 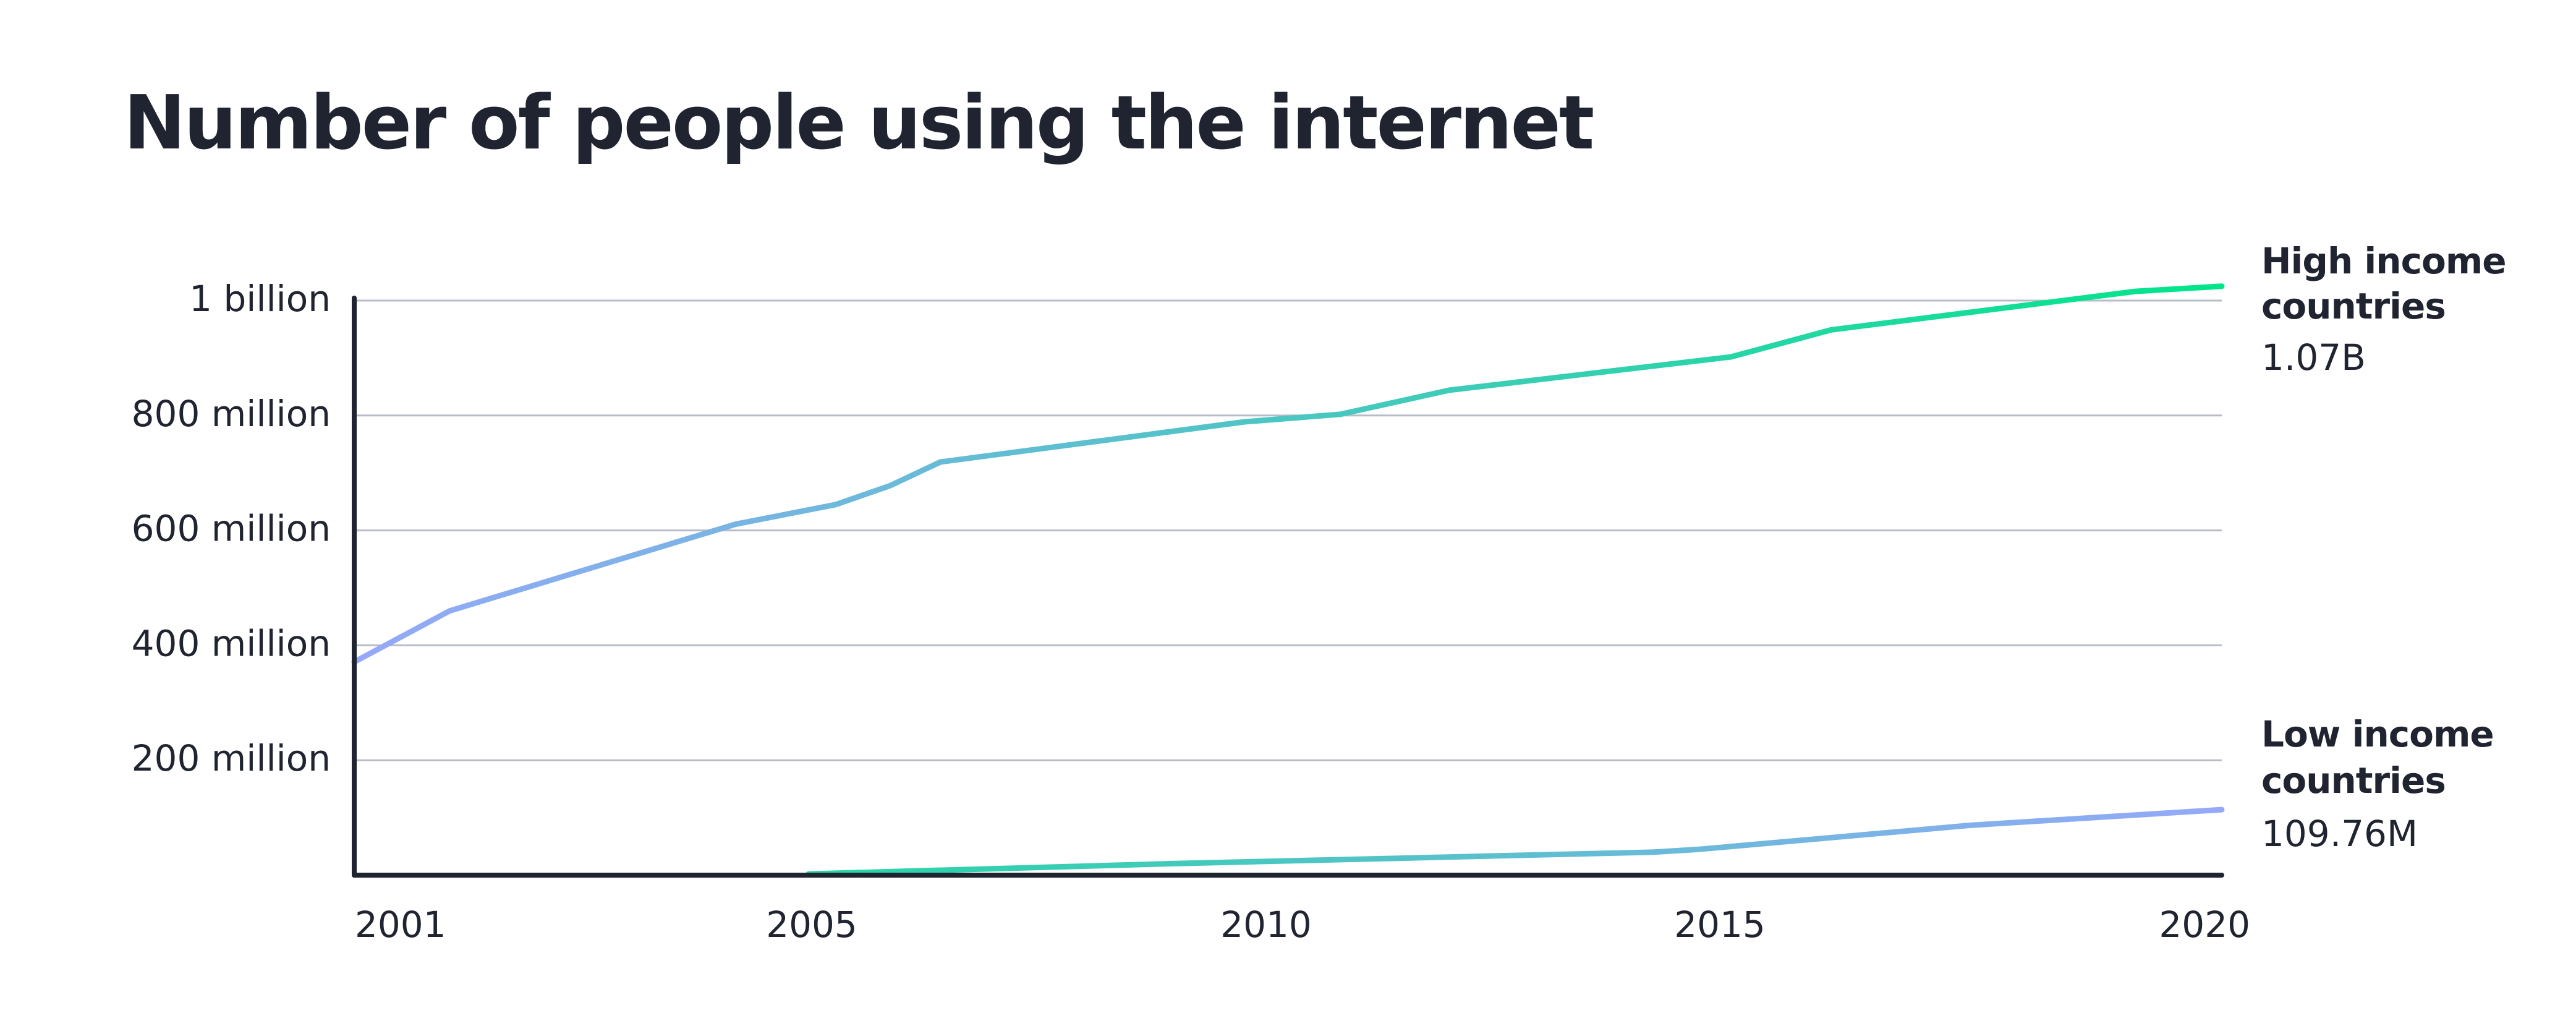 I want to click on y-tick-label: 800 million, so click(x=231, y=414).